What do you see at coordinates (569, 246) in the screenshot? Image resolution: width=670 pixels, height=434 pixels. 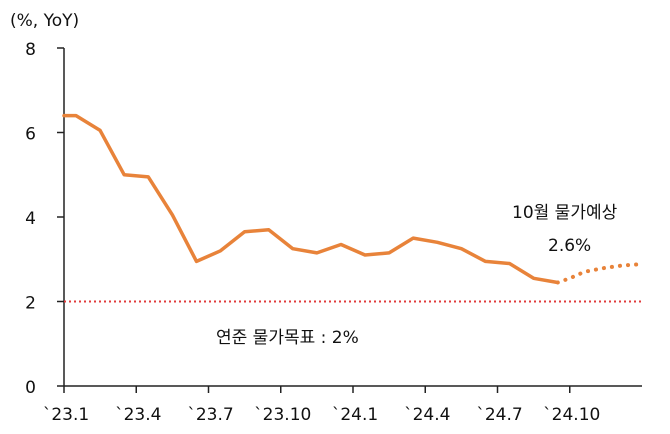 I see `forecast-value-annotation: 2.6%` at bounding box center [569, 246].